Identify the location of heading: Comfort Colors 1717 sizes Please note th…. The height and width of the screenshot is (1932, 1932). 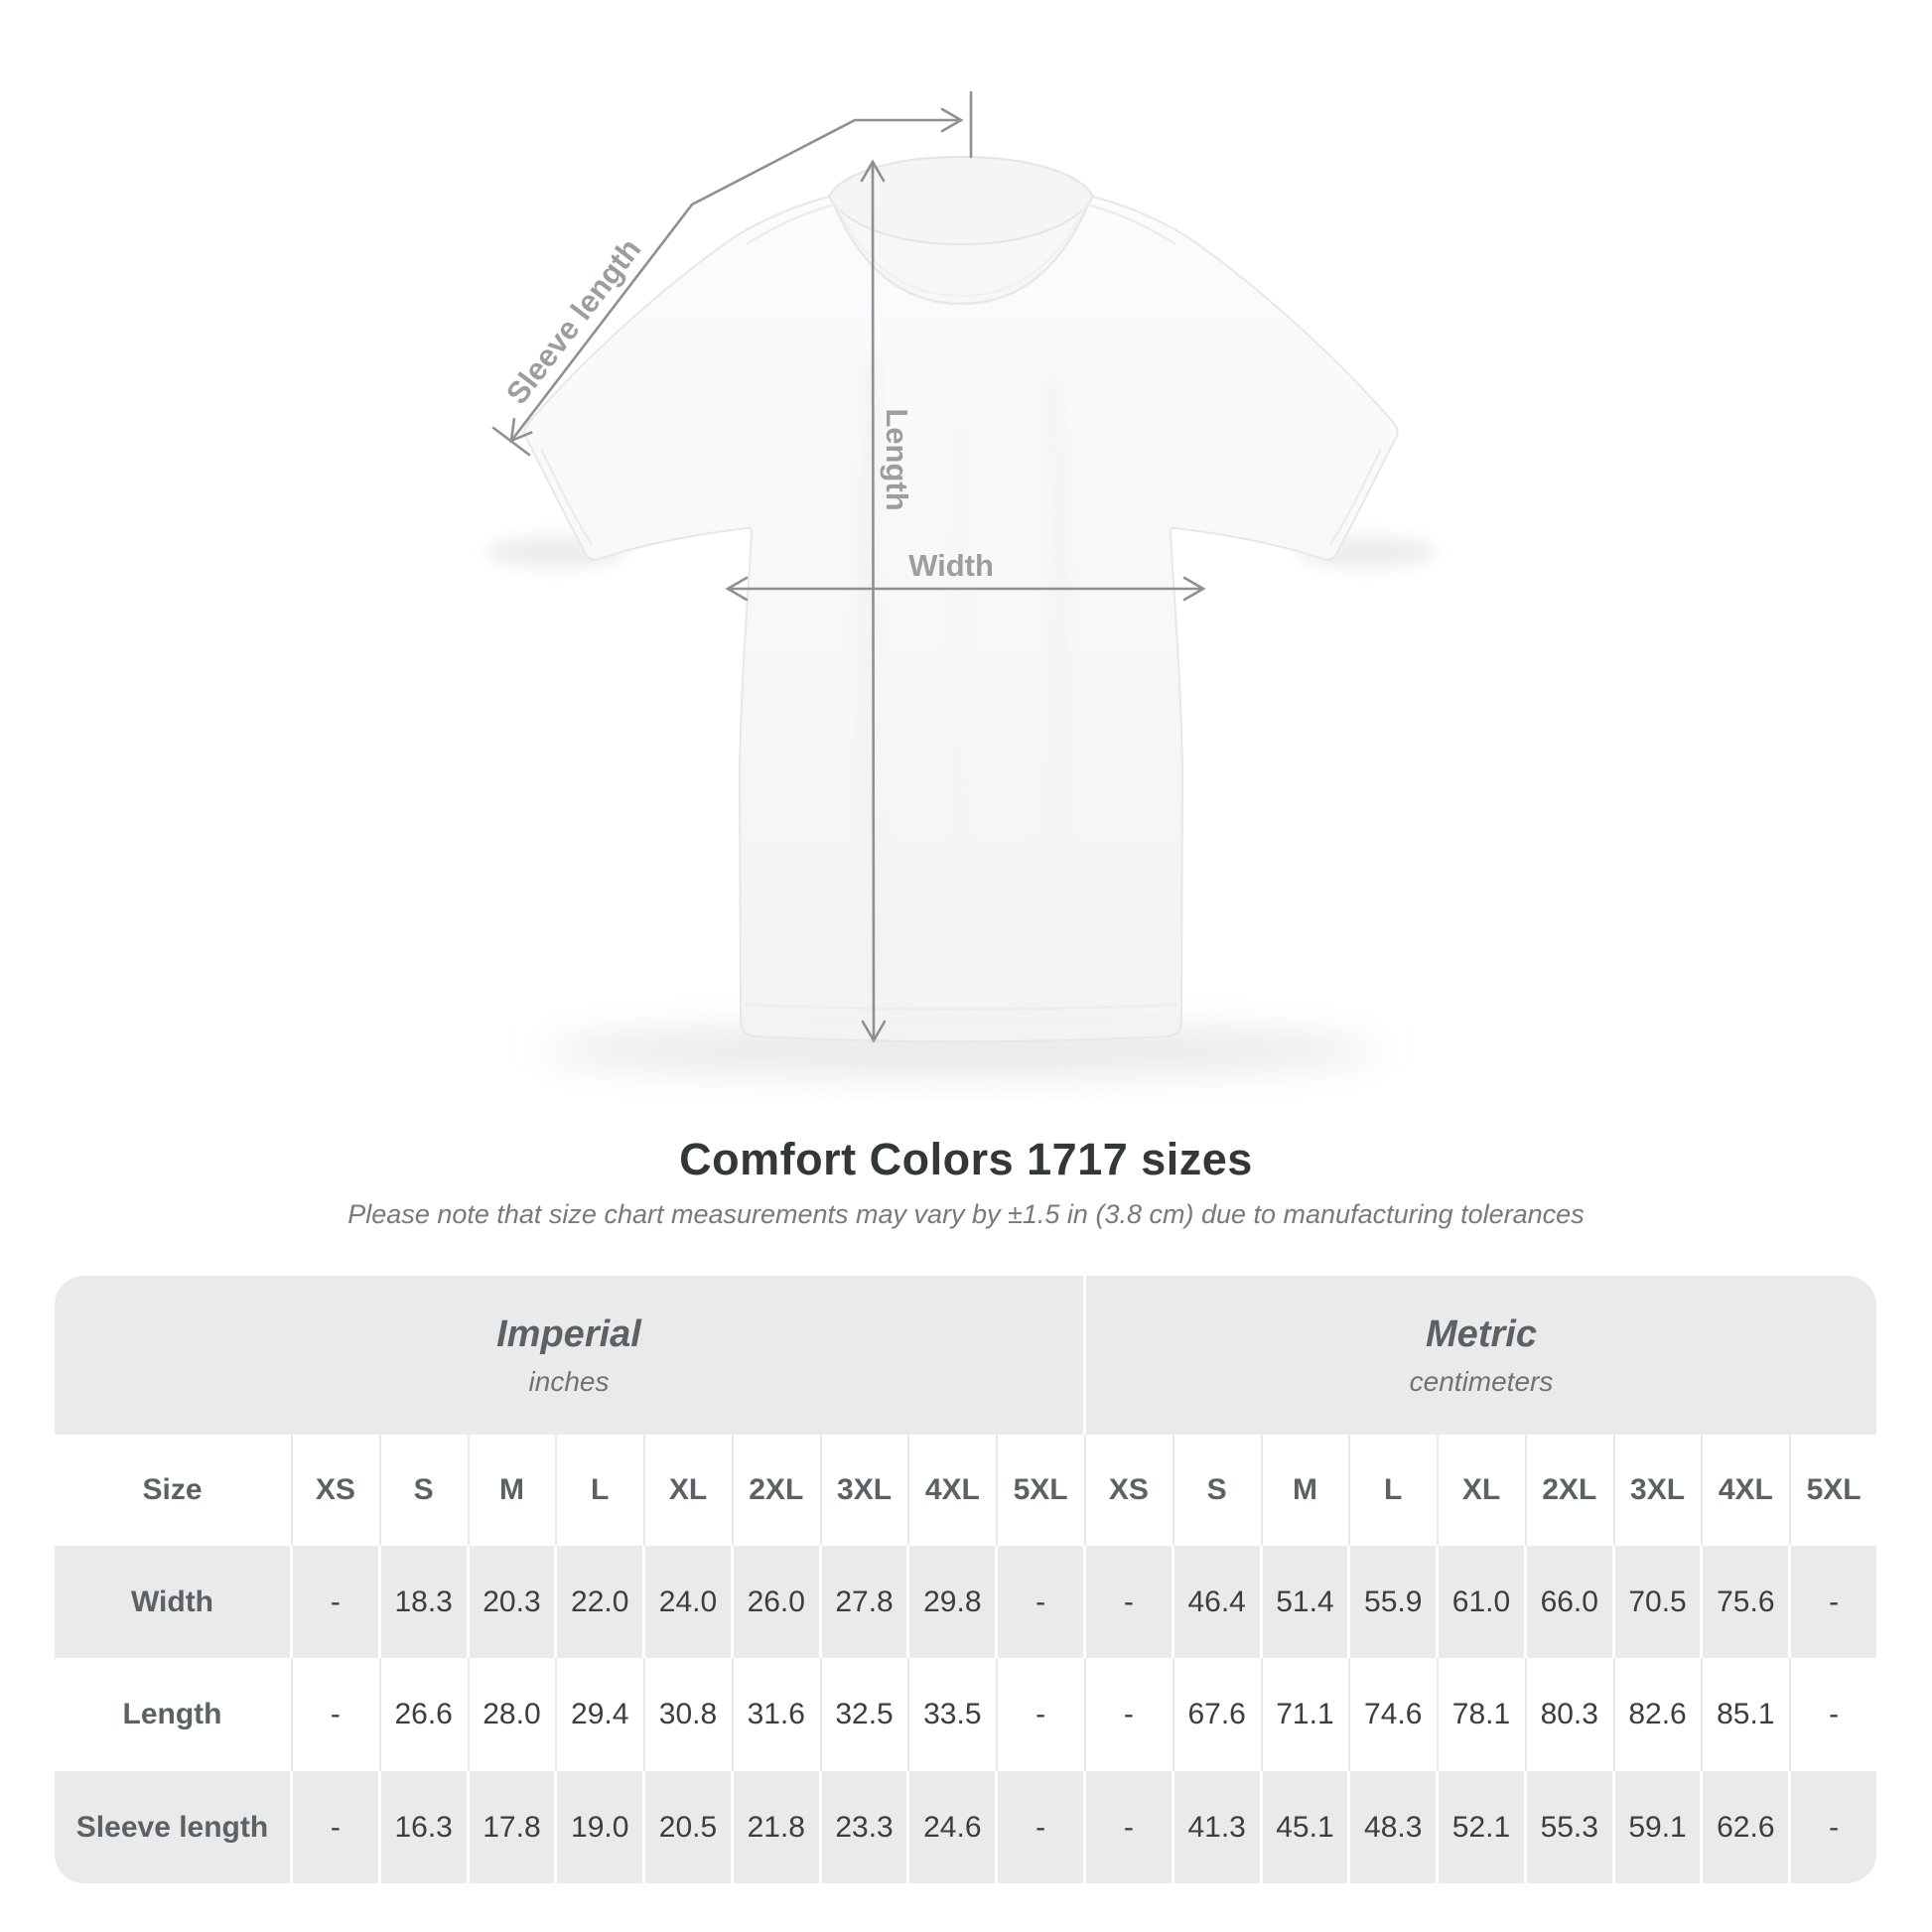
(966, 1182).